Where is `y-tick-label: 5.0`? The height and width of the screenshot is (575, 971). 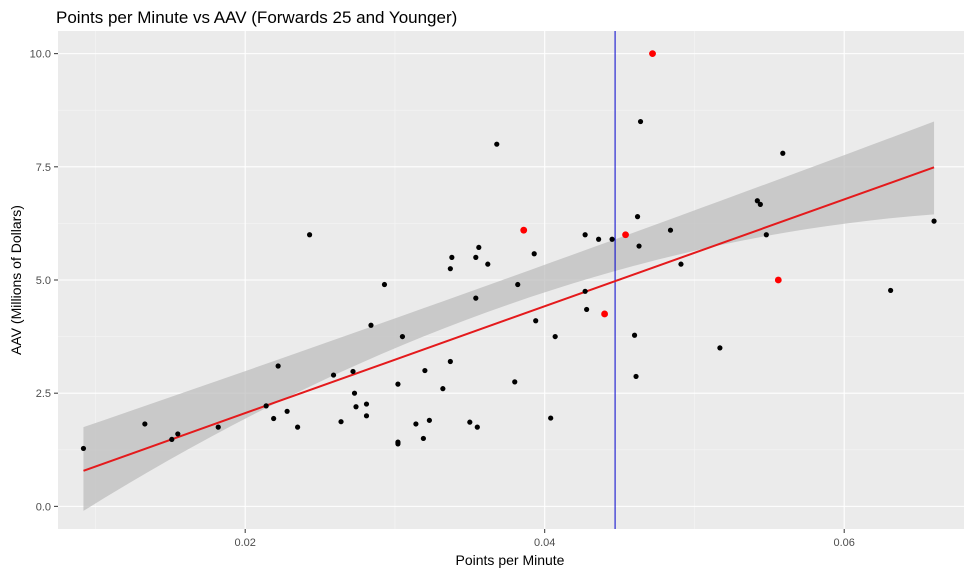
y-tick-label: 5.0 is located at coordinates (43, 281).